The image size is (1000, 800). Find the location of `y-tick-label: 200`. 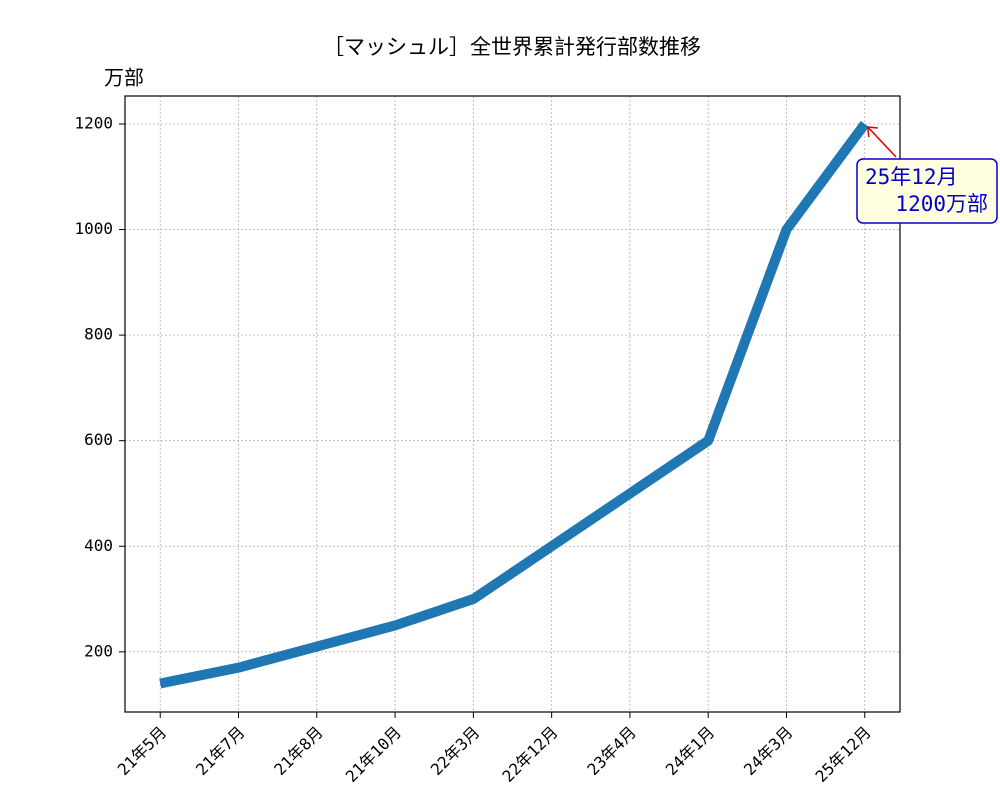

y-tick-label: 200 is located at coordinates (98, 650).